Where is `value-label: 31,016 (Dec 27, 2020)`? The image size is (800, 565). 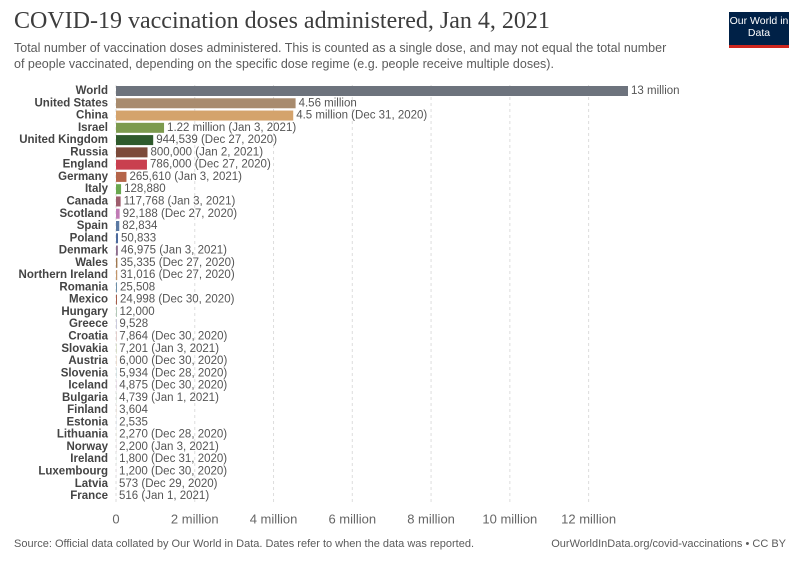 value-label: 31,016 (Dec 27, 2020) is located at coordinates (177, 275).